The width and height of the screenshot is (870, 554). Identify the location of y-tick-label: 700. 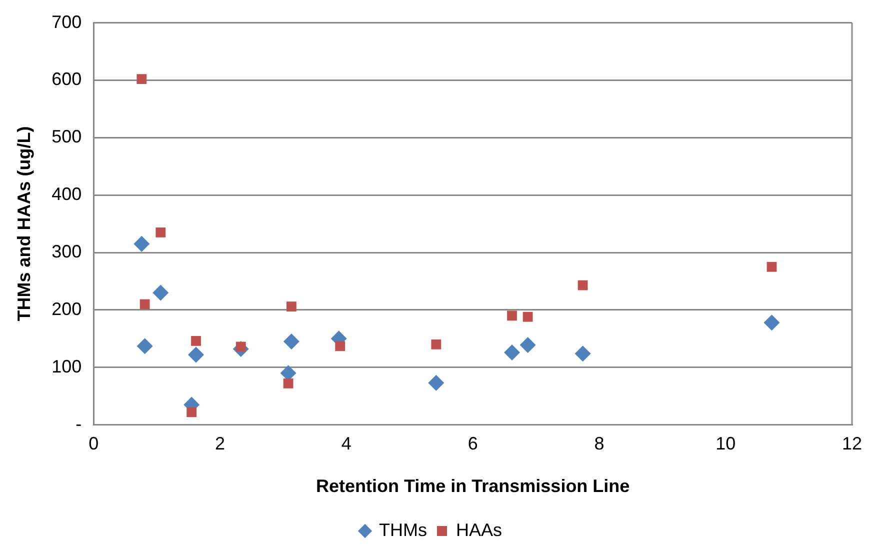
(67, 22).